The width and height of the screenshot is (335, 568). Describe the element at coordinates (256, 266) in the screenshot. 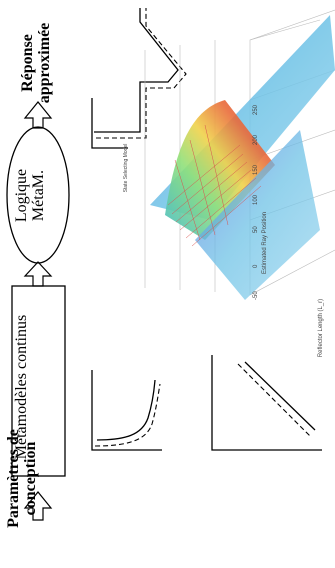

I see `svg-text: 0` at that location.